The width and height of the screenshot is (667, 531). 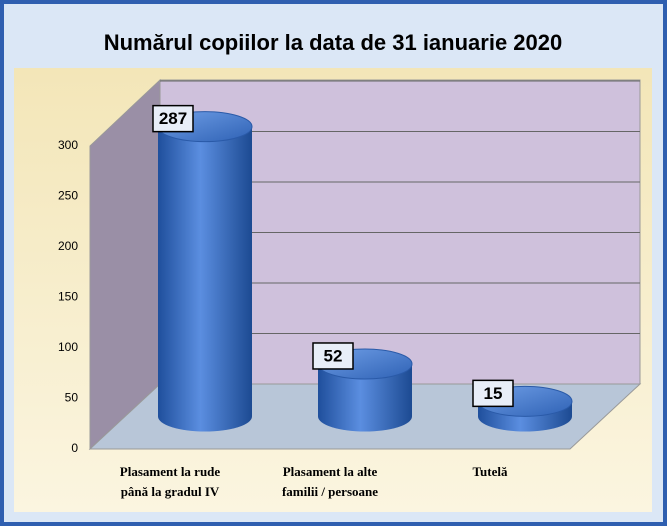 I want to click on value-label: 287, so click(x=173, y=118).